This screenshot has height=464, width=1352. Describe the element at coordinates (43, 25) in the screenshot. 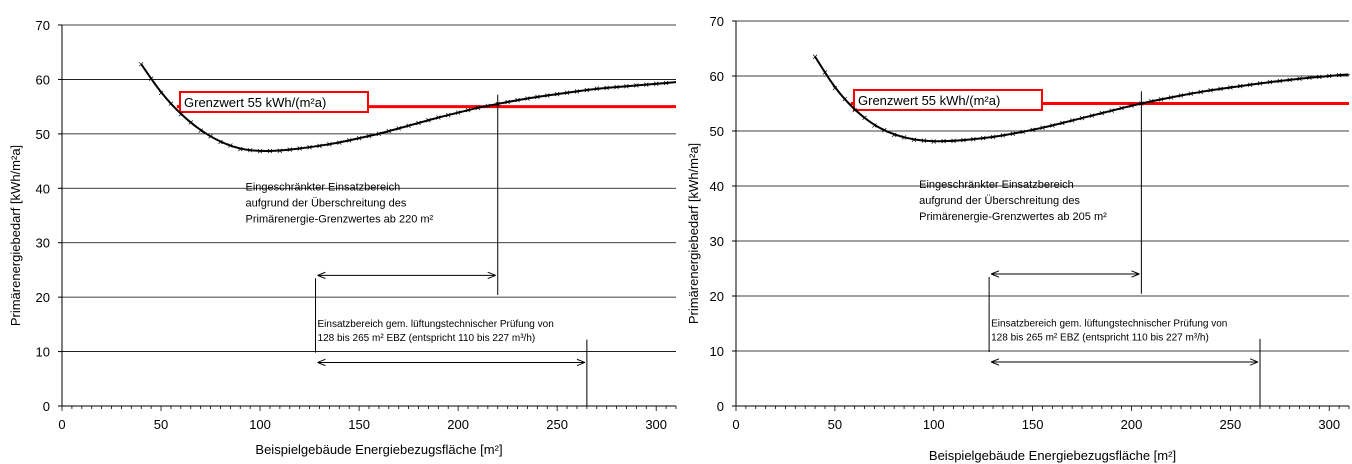

I see `y-tick-label: 70` at that location.